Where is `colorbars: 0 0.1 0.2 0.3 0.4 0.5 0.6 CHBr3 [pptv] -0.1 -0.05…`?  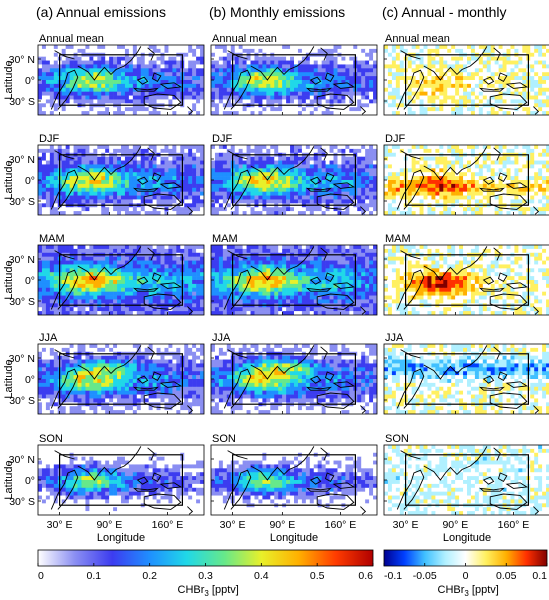
colorbars: 0 0.1 0.2 0.3 0.4 0.5 0.6 CHBr3 [pptv] -0.1 -0.05… is located at coordinates (292, 573).